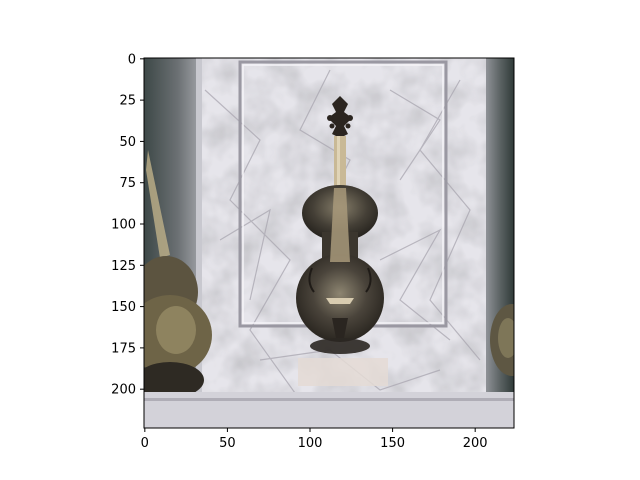 This screenshot has width=640, height=480. Describe the element at coordinates (123, 390) in the screenshot. I see `y-tick-label: 200` at that location.